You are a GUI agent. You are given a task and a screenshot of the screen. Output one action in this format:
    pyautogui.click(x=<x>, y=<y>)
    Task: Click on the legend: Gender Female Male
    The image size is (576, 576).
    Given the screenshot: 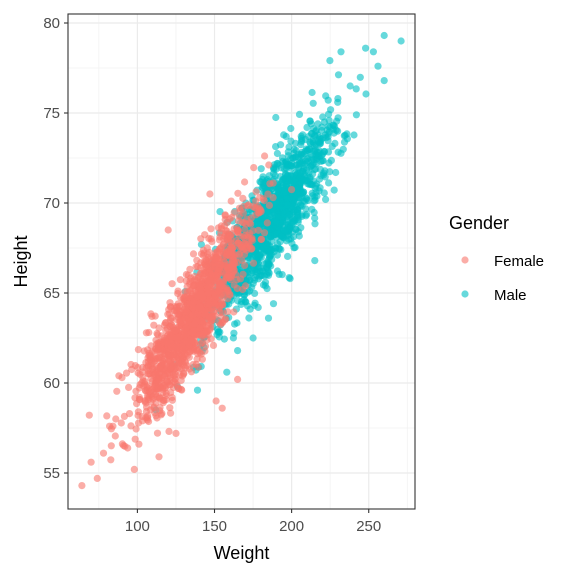 What is the action you would take?
    pyautogui.click(x=496, y=258)
    